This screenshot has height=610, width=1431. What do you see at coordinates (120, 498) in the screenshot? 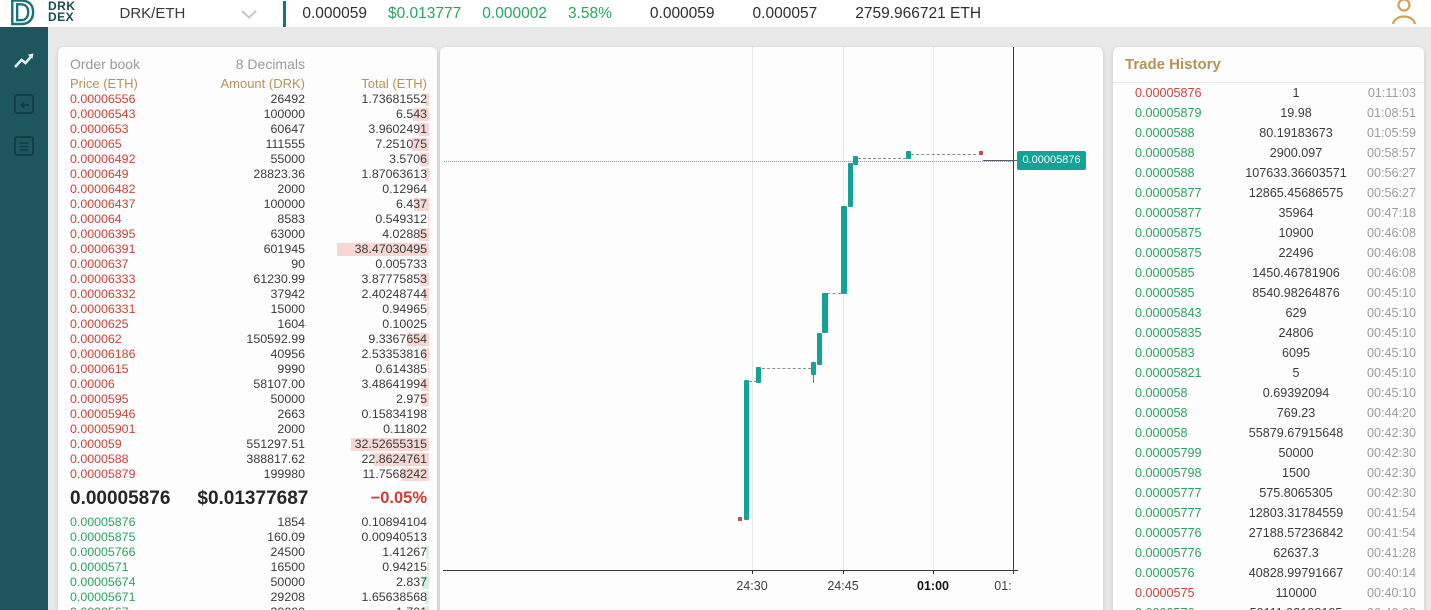
I see `last-price: 0.00005876` at bounding box center [120, 498].